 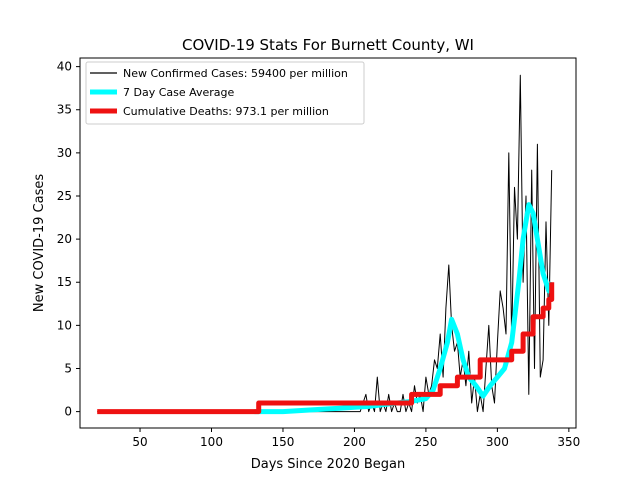 I want to click on x-tick-label: 200, so click(x=354, y=442).